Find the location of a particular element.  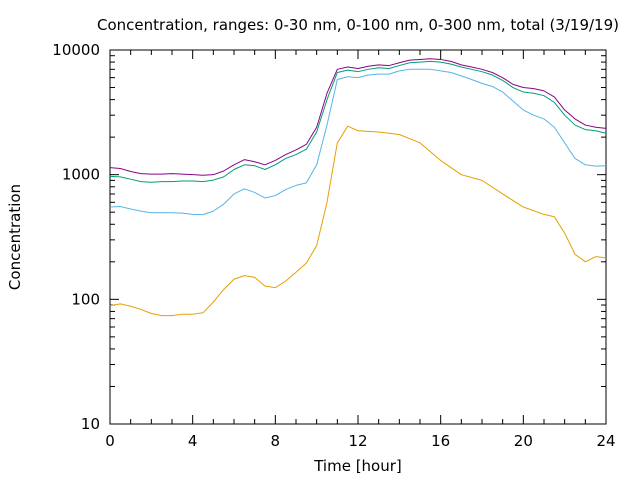

y-tick-label: 10 is located at coordinates (90, 424).